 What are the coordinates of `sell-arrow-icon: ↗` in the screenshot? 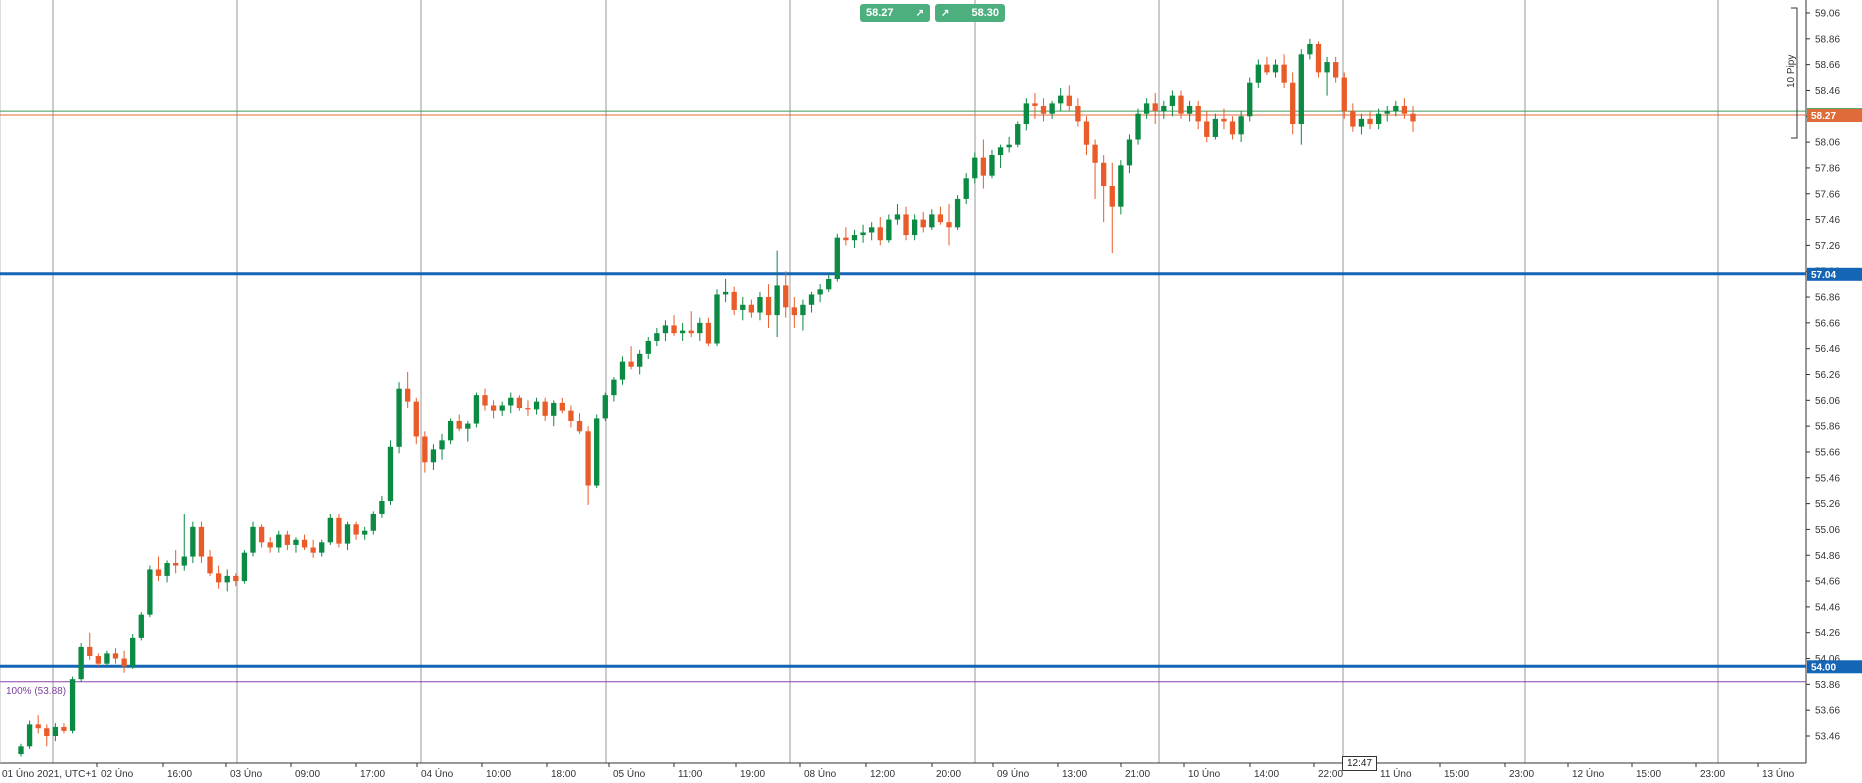 It's located at (919, 13).